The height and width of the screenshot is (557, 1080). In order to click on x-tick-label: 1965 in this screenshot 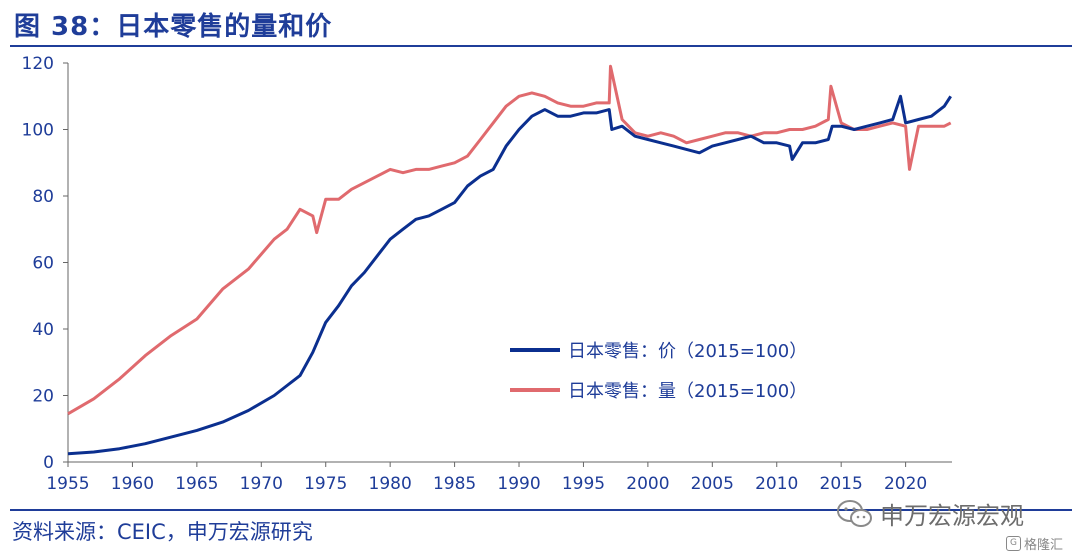, I will do `click(196, 484)`.